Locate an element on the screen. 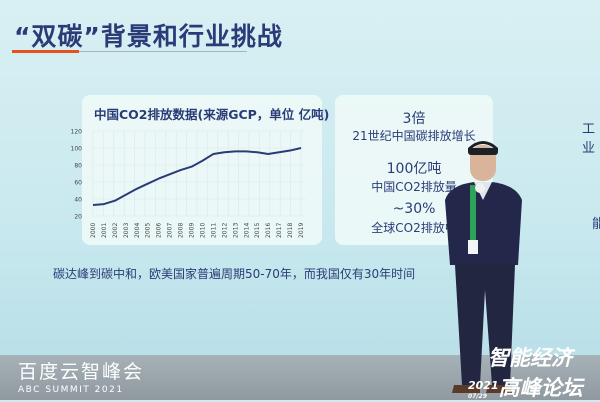 The width and height of the screenshot is (600, 402). y-tick-label: 60 is located at coordinates (78, 183).